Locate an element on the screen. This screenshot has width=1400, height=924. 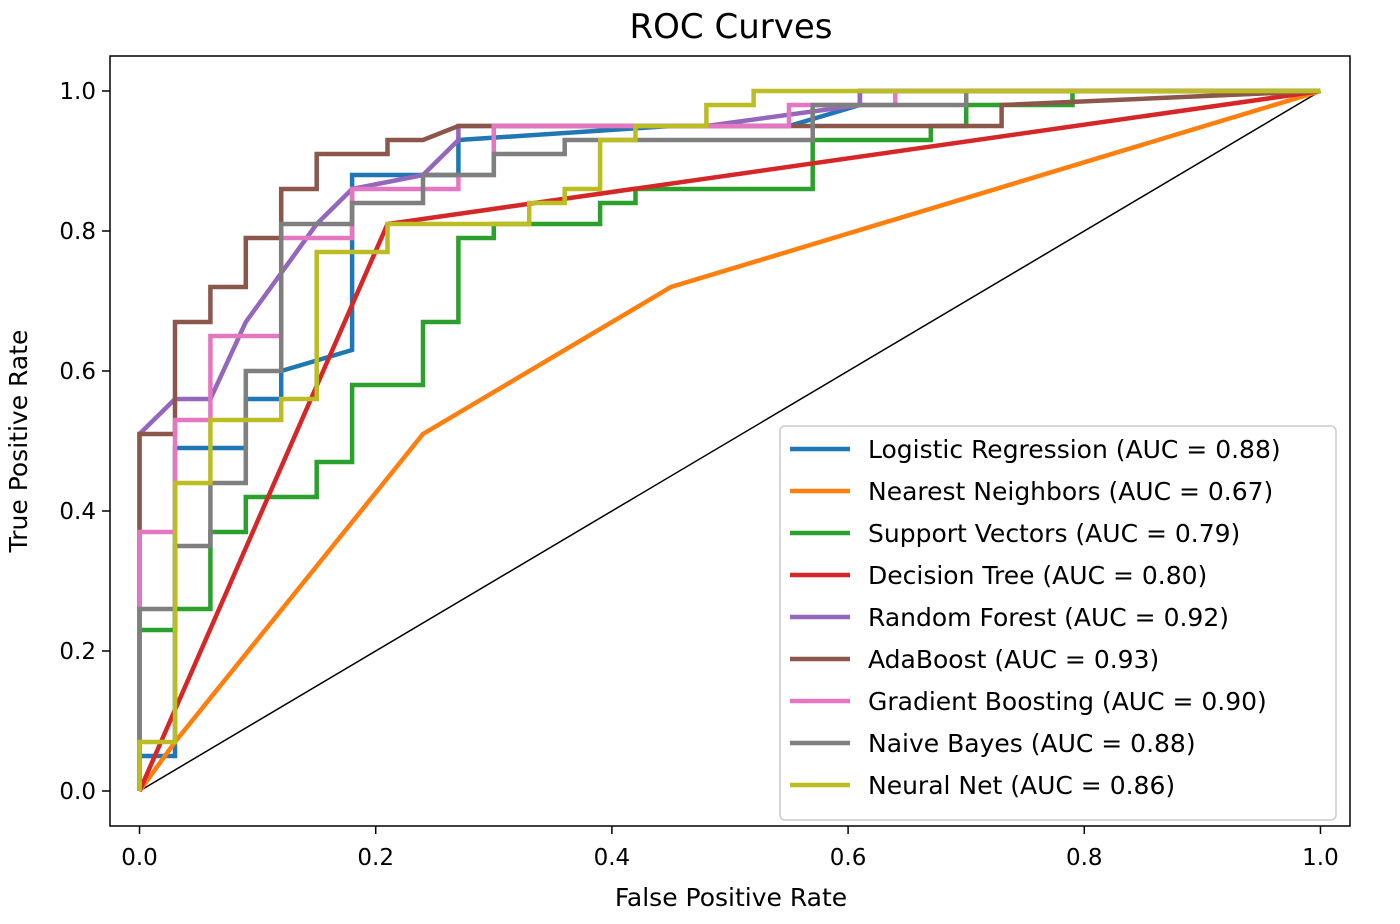
legend-label-7: Gradient Boosting (AUC = 0.90) is located at coordinates (1067, 701).